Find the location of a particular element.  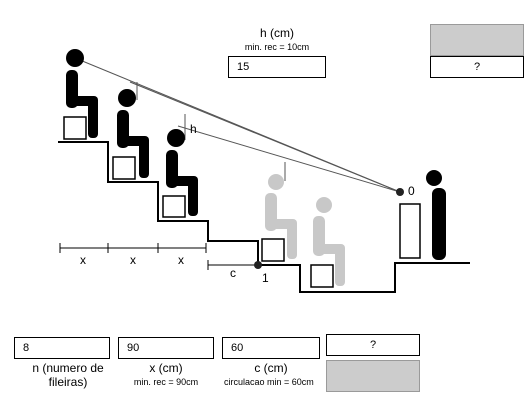

n-label: n (numero de fileiras) is located at coordinates (68, 375).